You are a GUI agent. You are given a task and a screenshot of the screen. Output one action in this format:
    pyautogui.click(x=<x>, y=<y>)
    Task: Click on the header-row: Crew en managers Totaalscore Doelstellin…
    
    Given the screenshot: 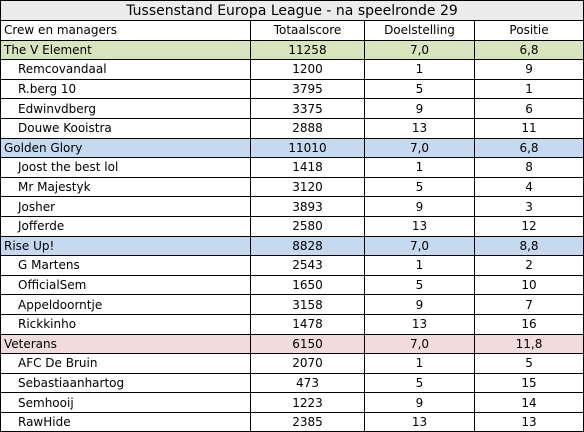 What is the action you would take?
    pyautogui.click(x=292, y=30)
    